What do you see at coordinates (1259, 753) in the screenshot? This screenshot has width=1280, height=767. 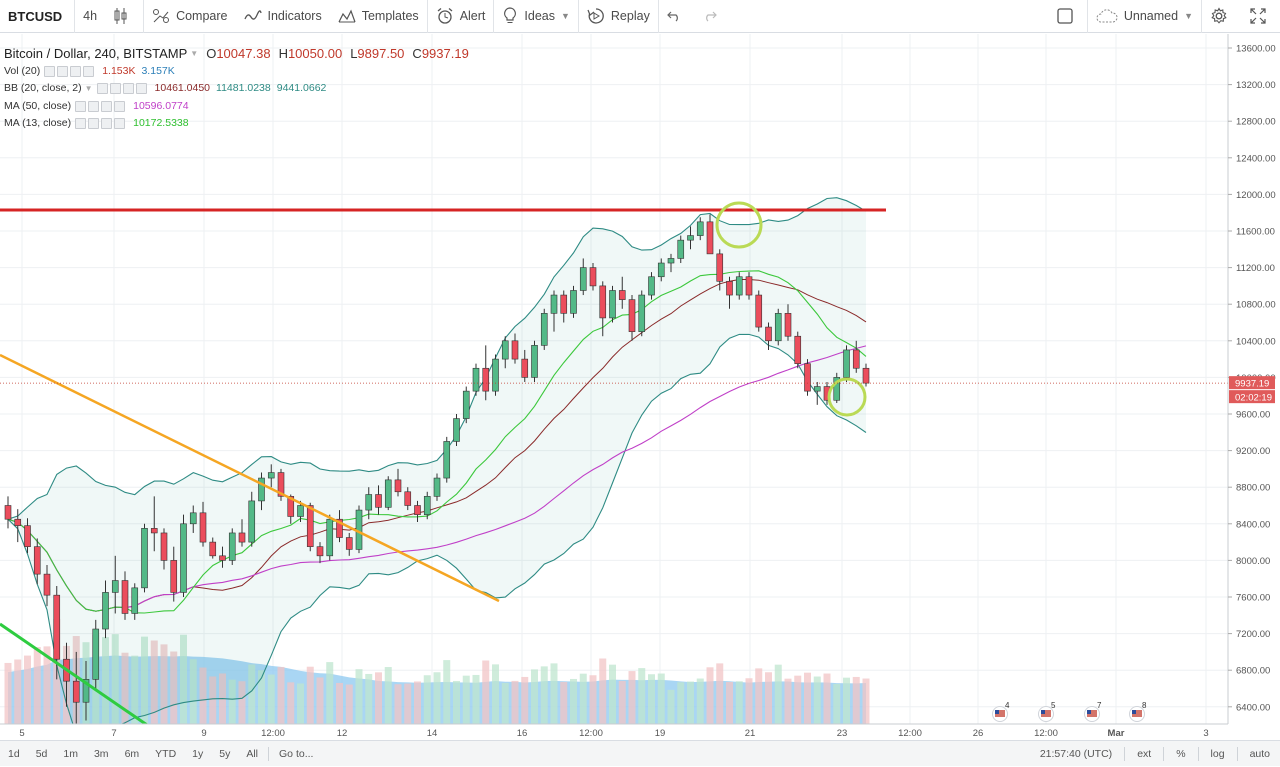 I see `auto-toggle: auto` at bounding box center [1259, 753].